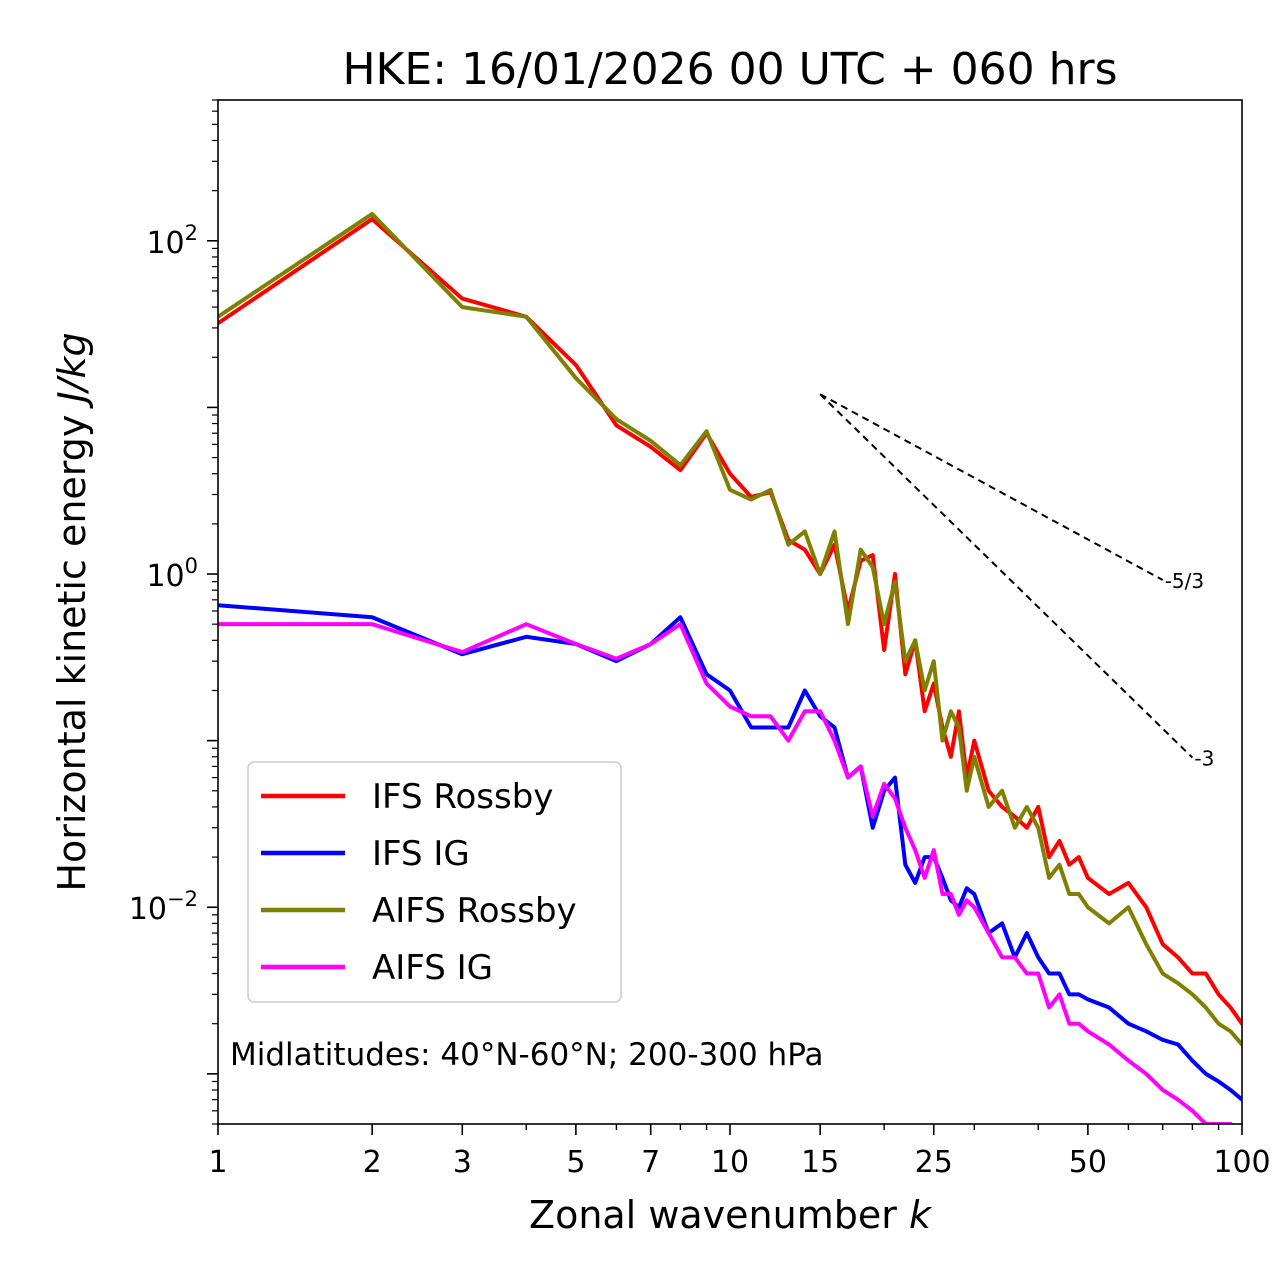  I want to click on x-tick-label: 50, so click(1088, 1162).